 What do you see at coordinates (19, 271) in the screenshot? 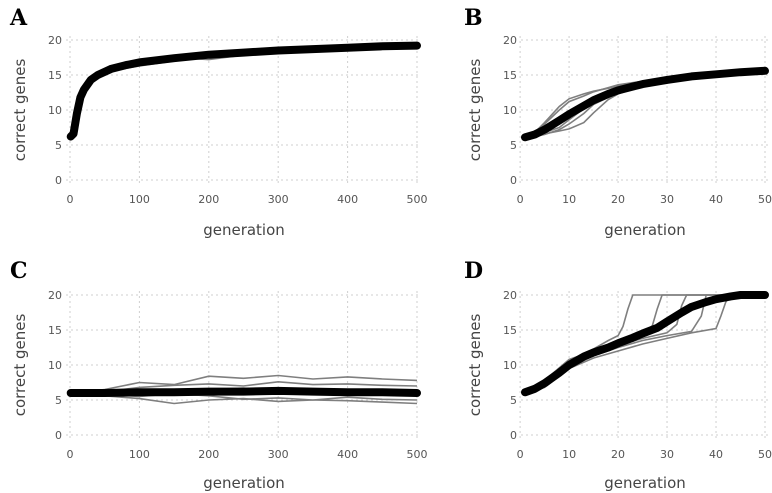
I see `panel-letter: C` at bounding box center [19, 271].